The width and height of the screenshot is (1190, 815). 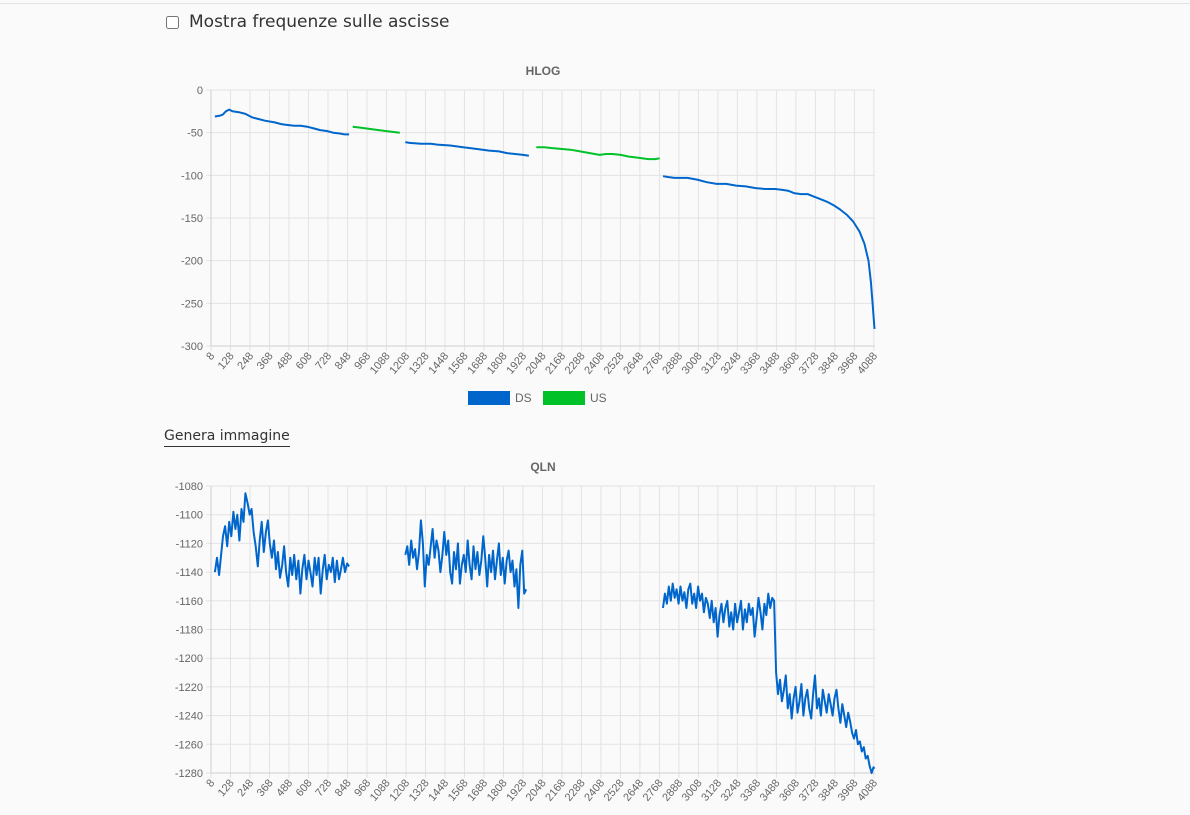 What do you see at coordinates (189, 631) in the screenshot?
I see `y-tick-label: -1180` at bounding box center [189, 631].